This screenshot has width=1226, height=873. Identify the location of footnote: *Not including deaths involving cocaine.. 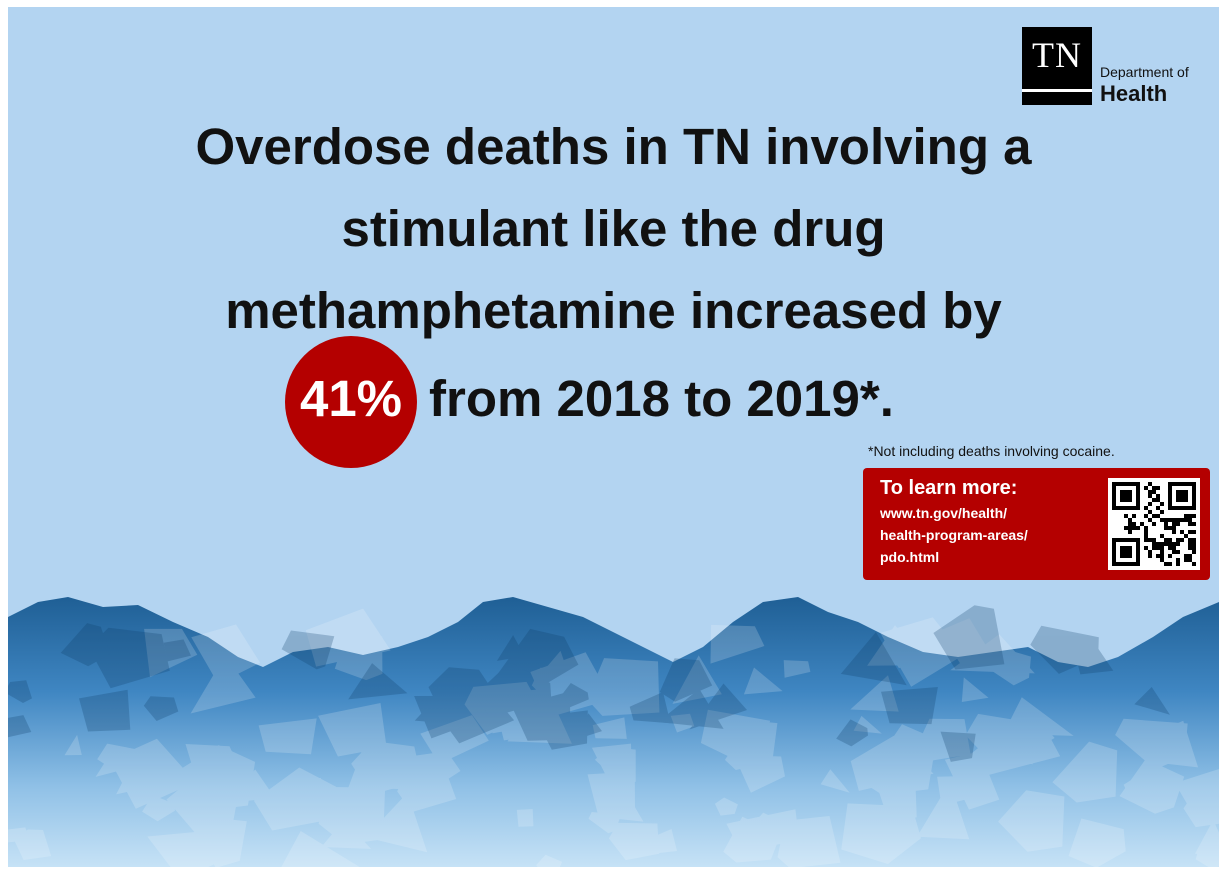
(991, 451).